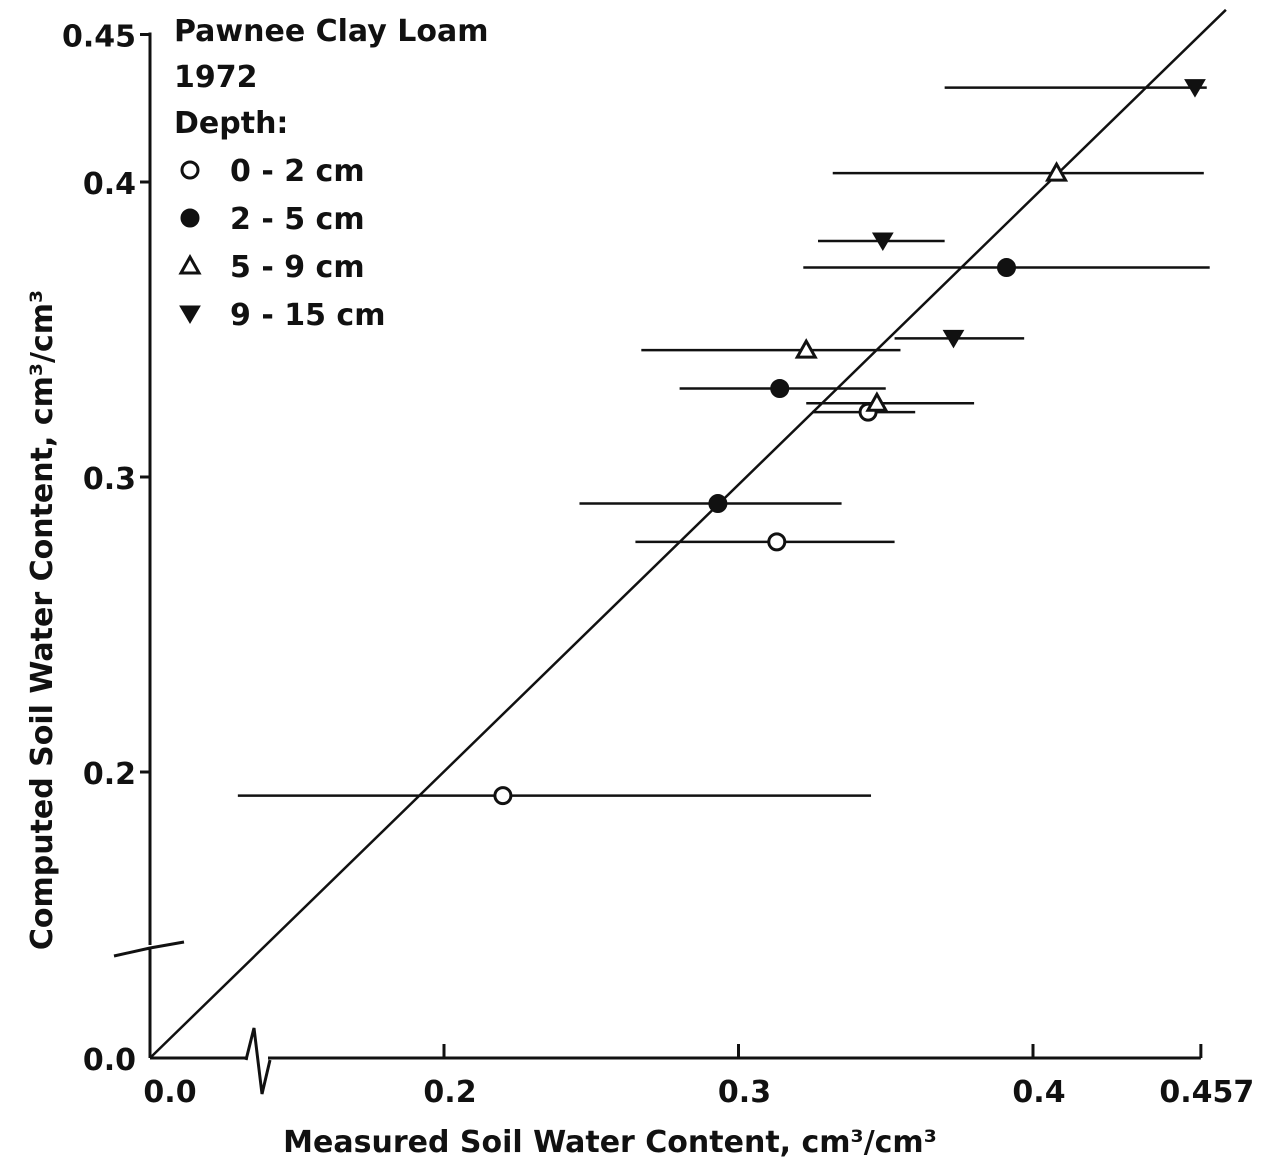  I want to click on y-tick-label: 0.3, so click(109, 479).